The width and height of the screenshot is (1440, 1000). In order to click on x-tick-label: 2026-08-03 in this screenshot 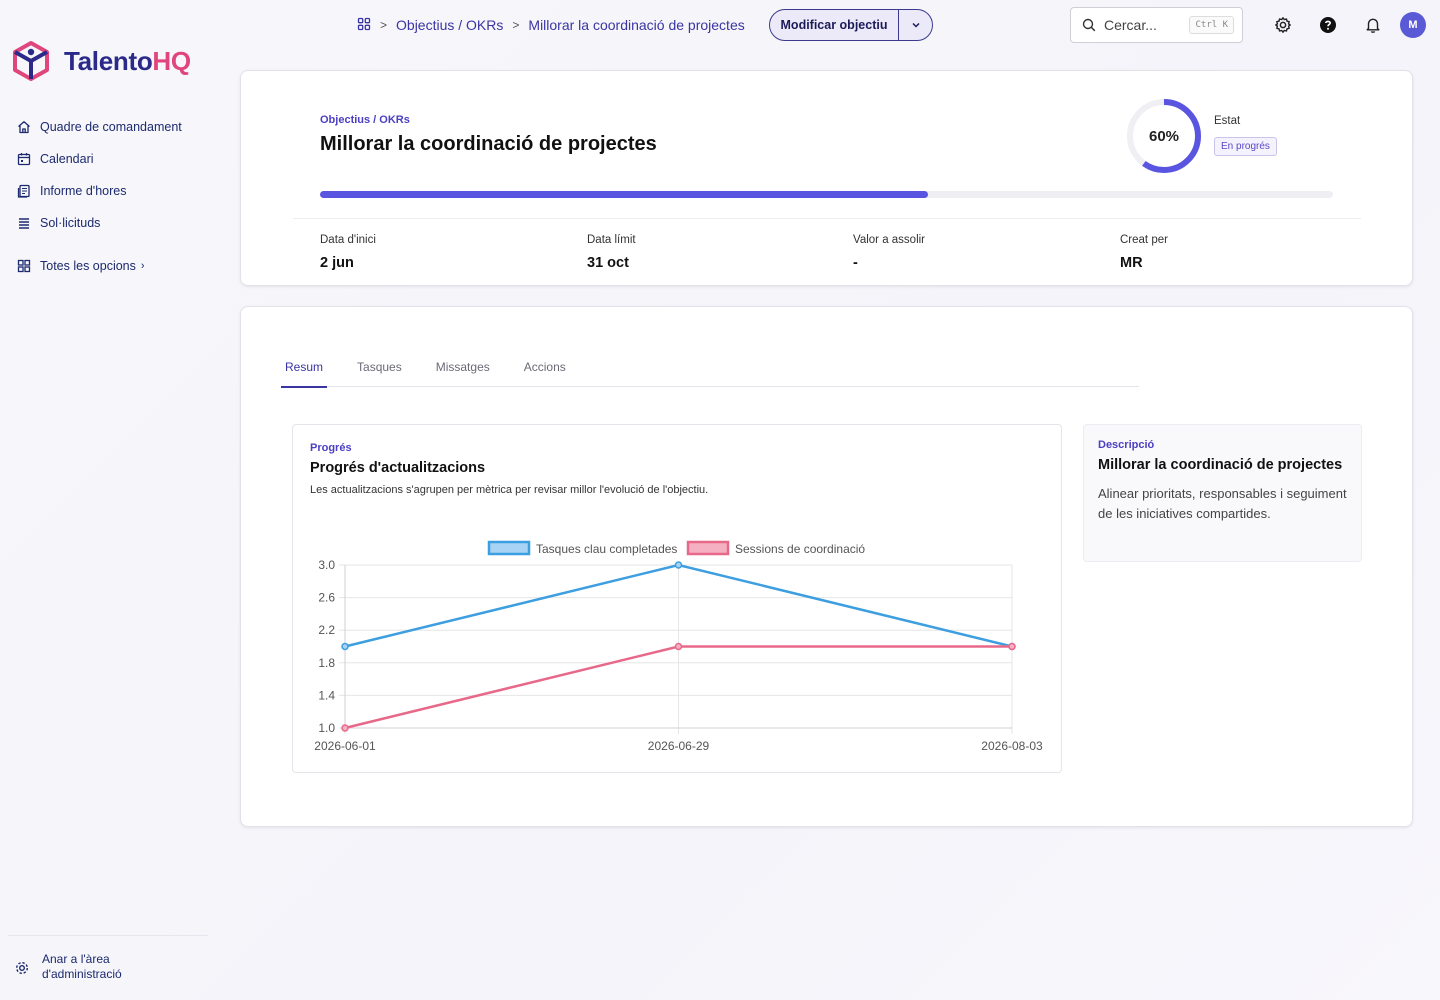, I will do `click(1012, 746)`.